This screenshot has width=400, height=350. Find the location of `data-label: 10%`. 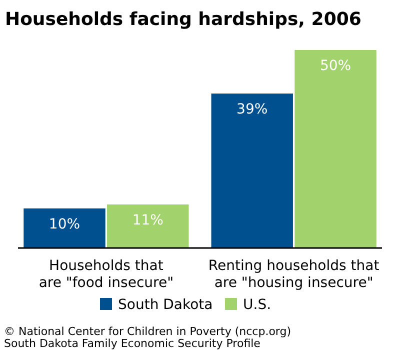

data-label: 10% is located at coordinates (64, 224).